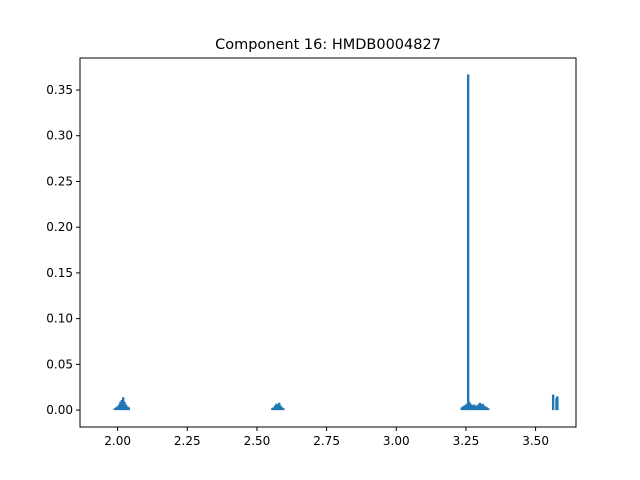  Describe the element at coordinates (187, 441) in the screenshot. I see `x-tick-label: 2.25` at that location.